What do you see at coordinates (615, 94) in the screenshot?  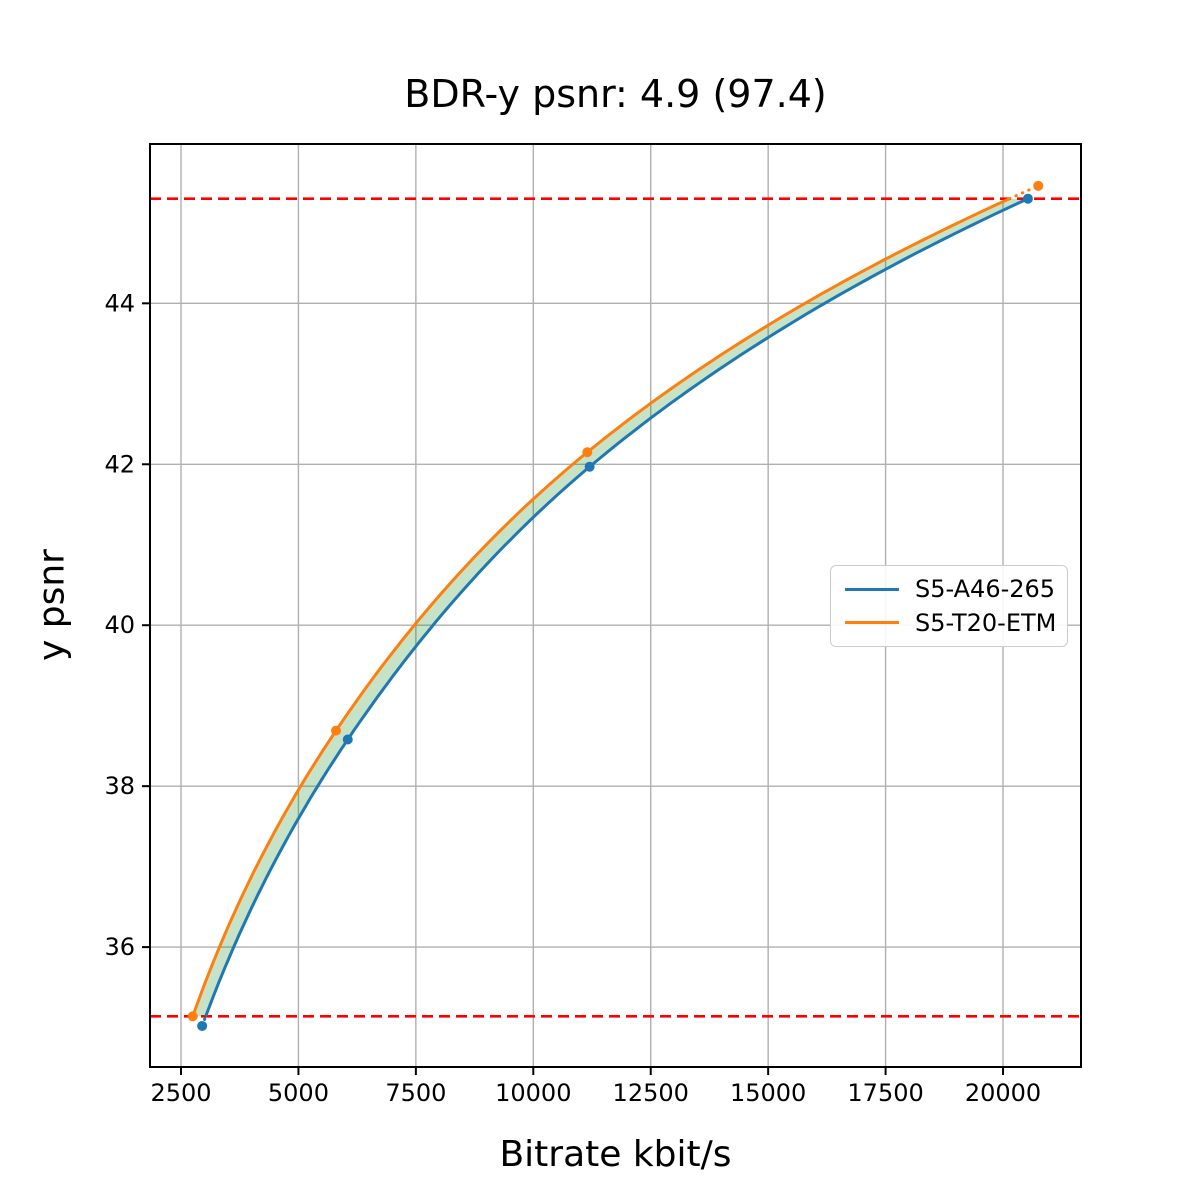 I see `chart-title: BDR-y psnr: 4.9 (97.4)` at bounding box center [615, 94].